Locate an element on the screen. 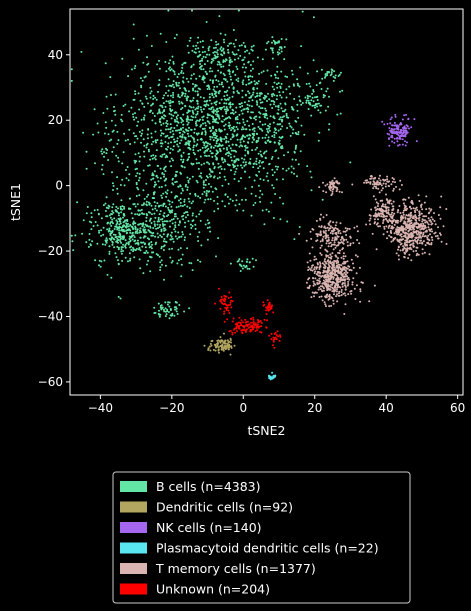 The height and width of the screenshot is (611, 471). y-axis-label: tSNE1 is located at coordinates (15, 202).